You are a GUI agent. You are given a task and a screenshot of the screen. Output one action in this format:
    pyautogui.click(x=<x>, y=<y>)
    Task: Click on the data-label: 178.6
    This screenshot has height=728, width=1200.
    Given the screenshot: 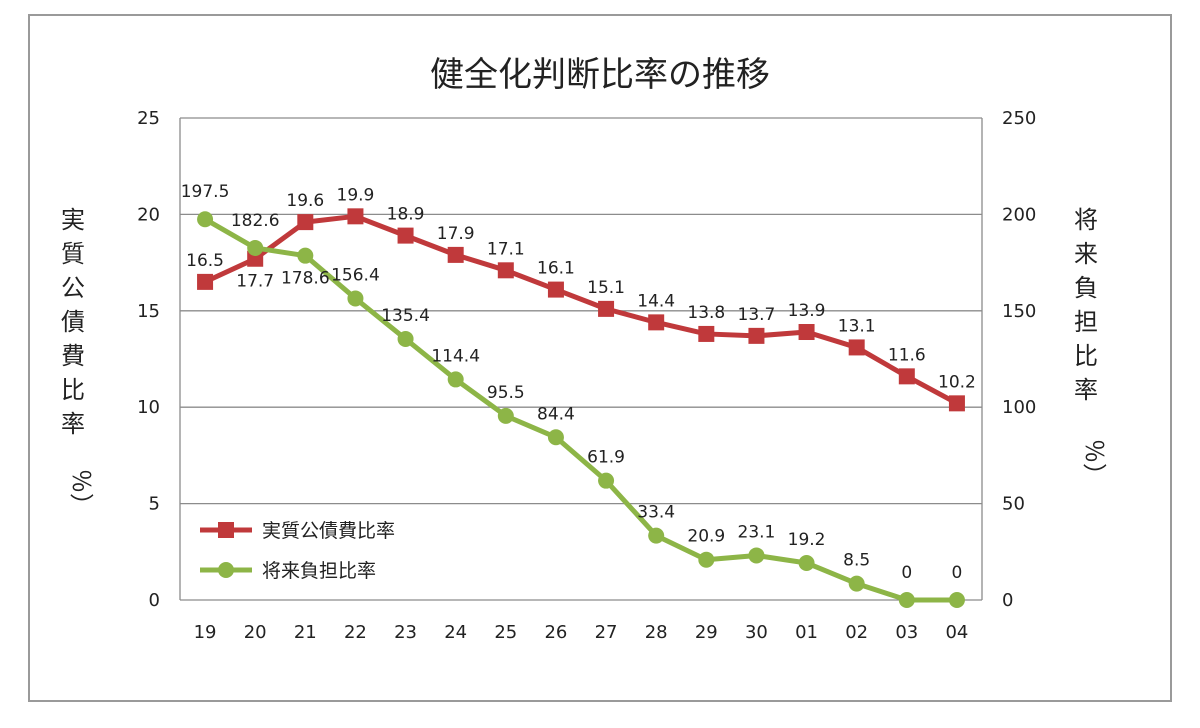 What is the action you would take?
    pyautogui.click(x=305, y=279)
    